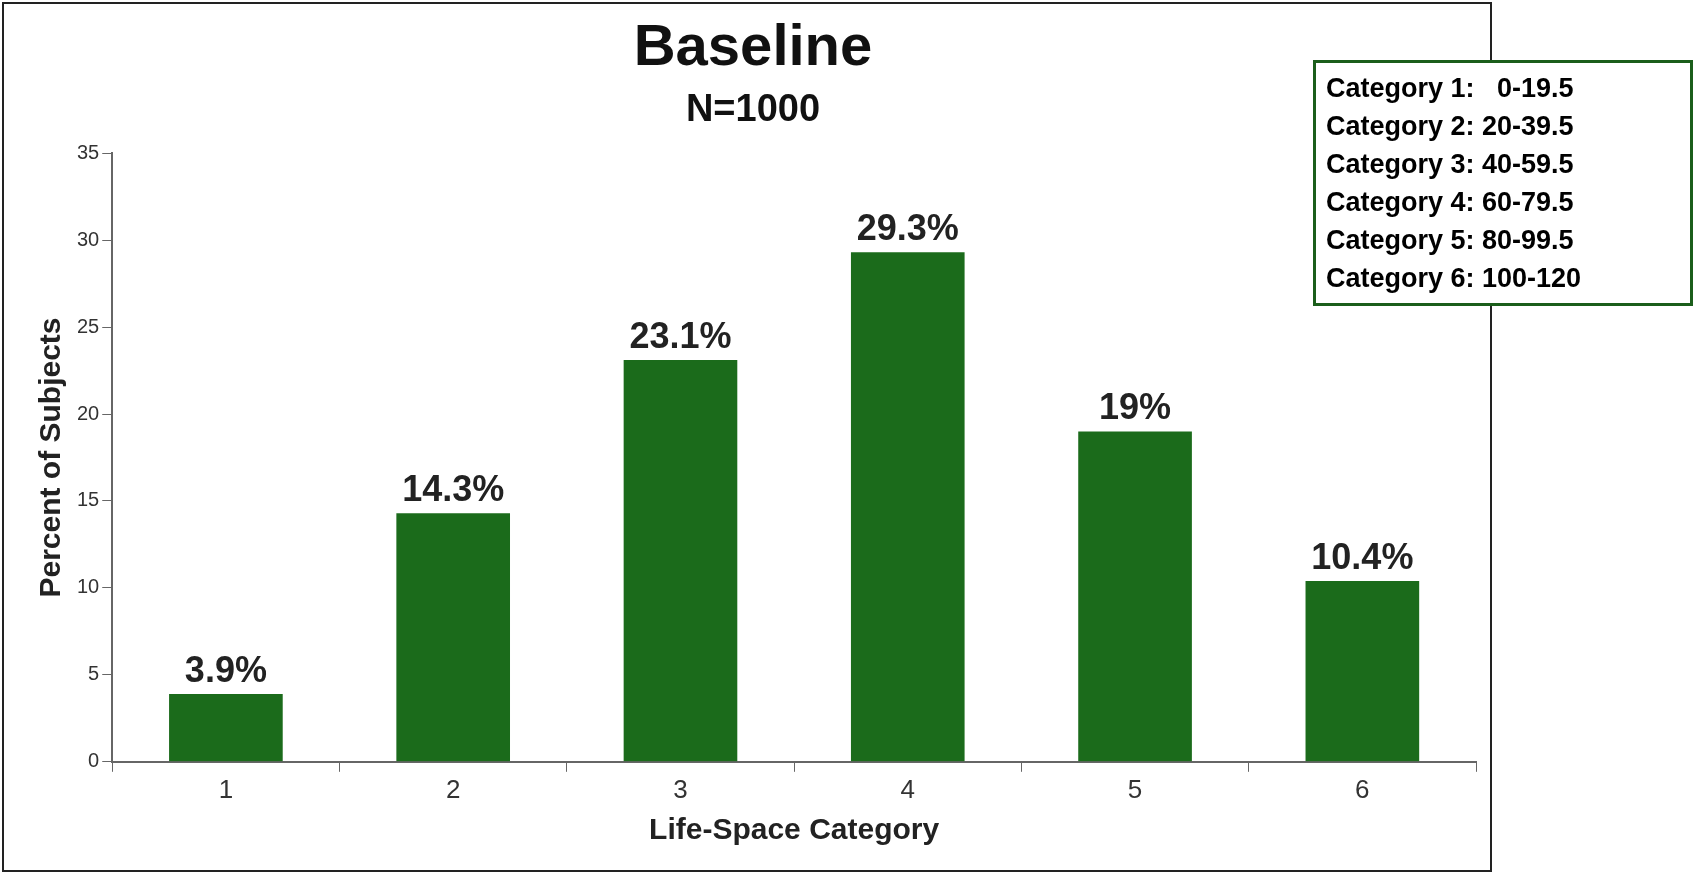  What do you see at coordinates (1450, 202) in the screenshot?
I see `annotation: Category 4: 60-79.5` at bounding box center [1450, 202].